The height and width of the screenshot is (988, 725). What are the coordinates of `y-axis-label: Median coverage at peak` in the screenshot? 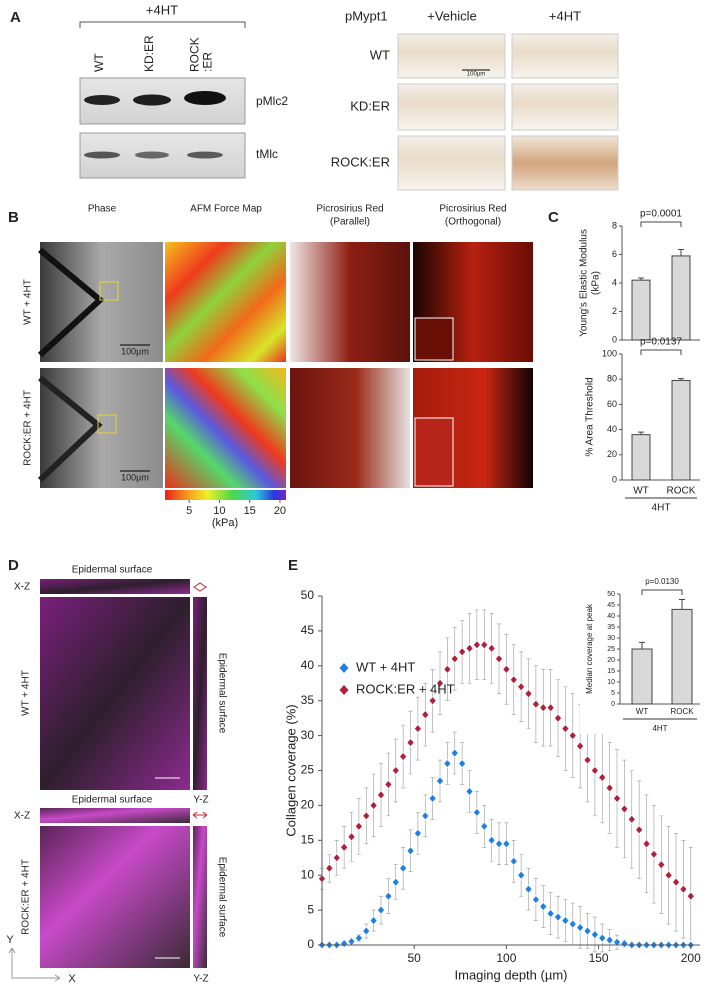 It's located at (589, 648).